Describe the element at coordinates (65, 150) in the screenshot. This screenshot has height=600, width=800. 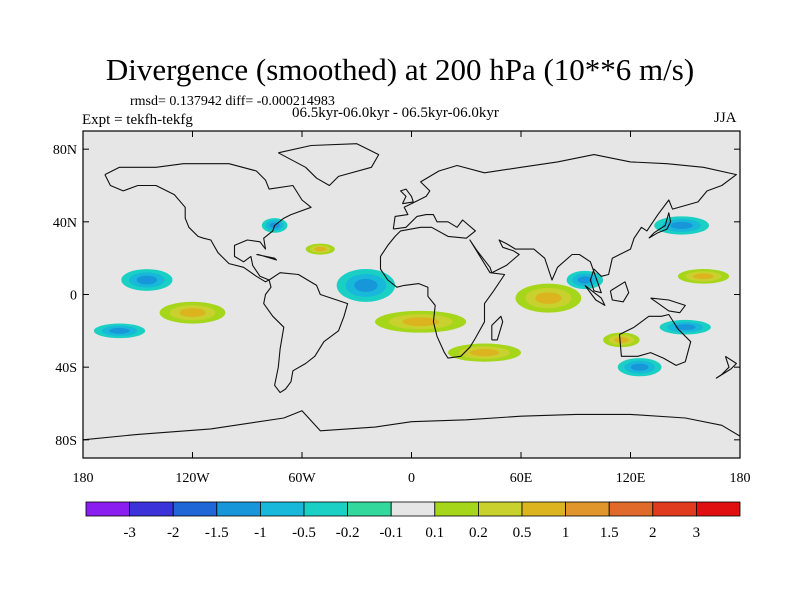
I see `lat-tick-label: 80N` at that location.